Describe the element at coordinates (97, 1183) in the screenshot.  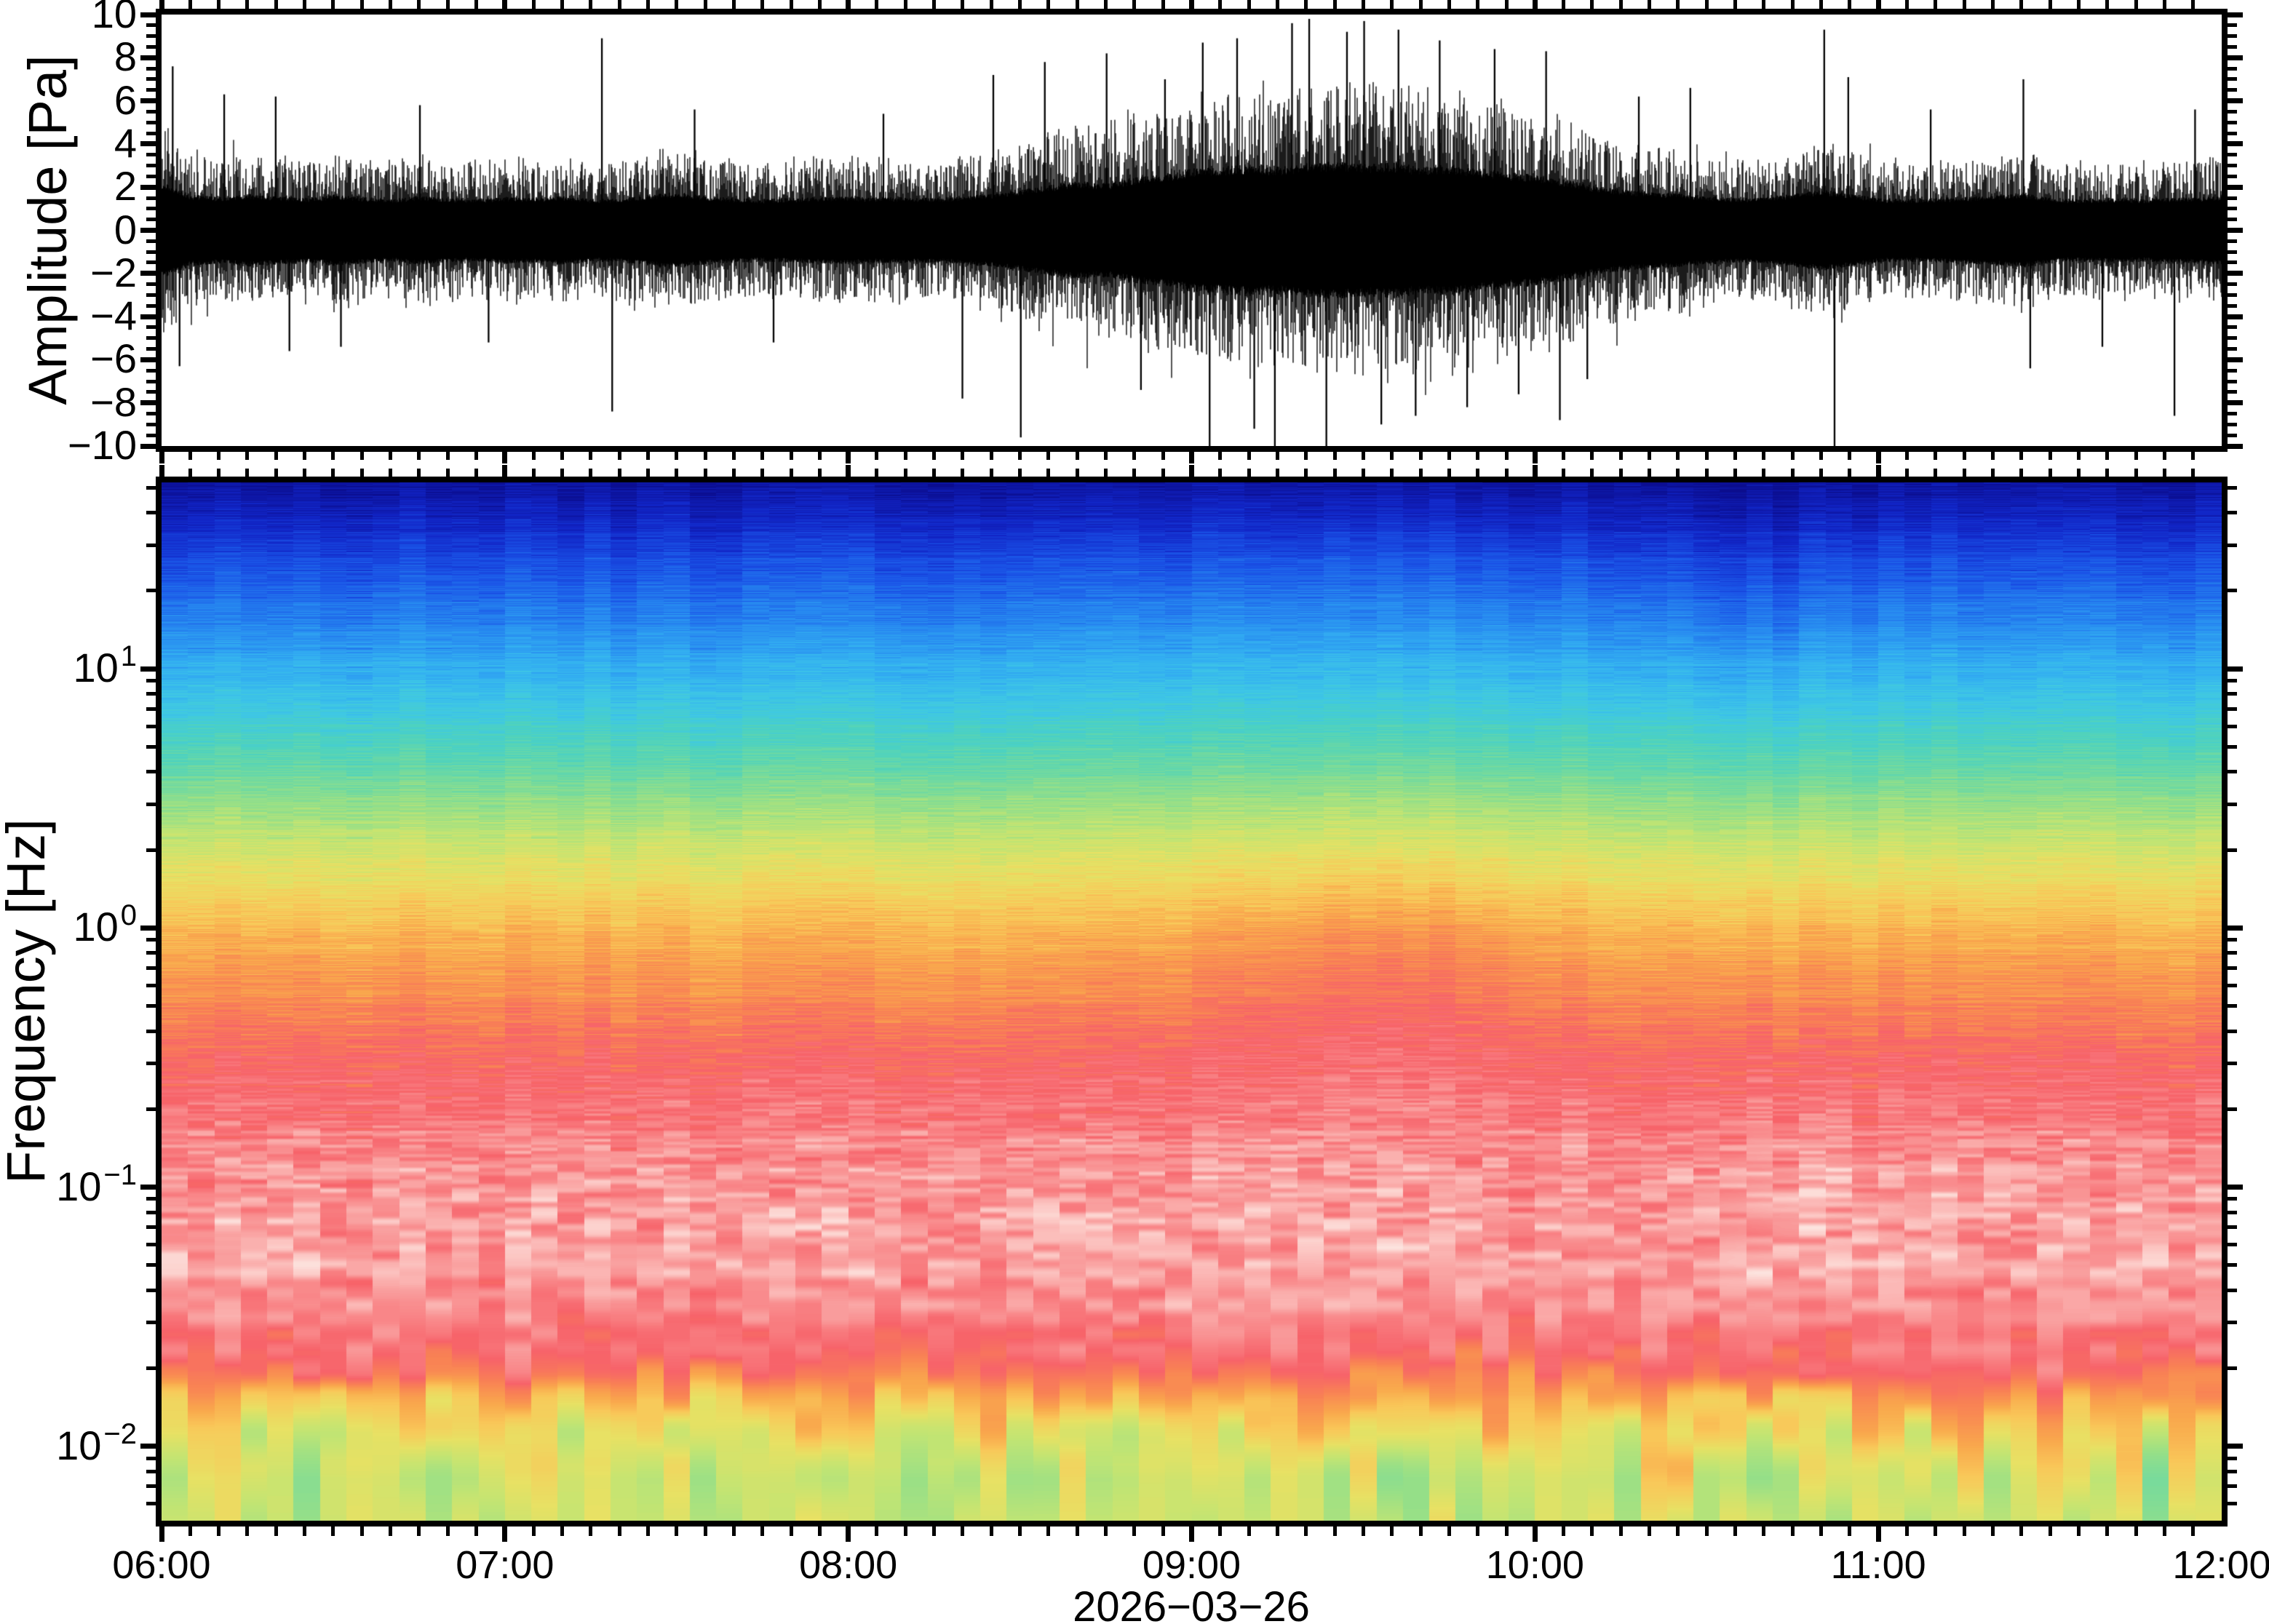
I see `frequency-tick-label: 10−1` at that location.